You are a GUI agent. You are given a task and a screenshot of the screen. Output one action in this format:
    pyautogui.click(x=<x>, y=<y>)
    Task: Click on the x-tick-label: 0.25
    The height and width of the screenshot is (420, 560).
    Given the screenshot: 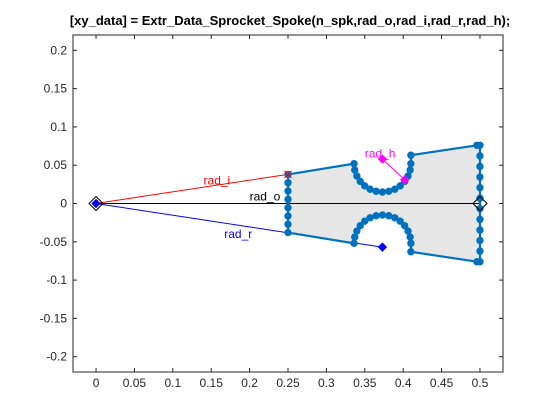 What is the action you would take?
    pyautogui.click(x=288, y=383)
    